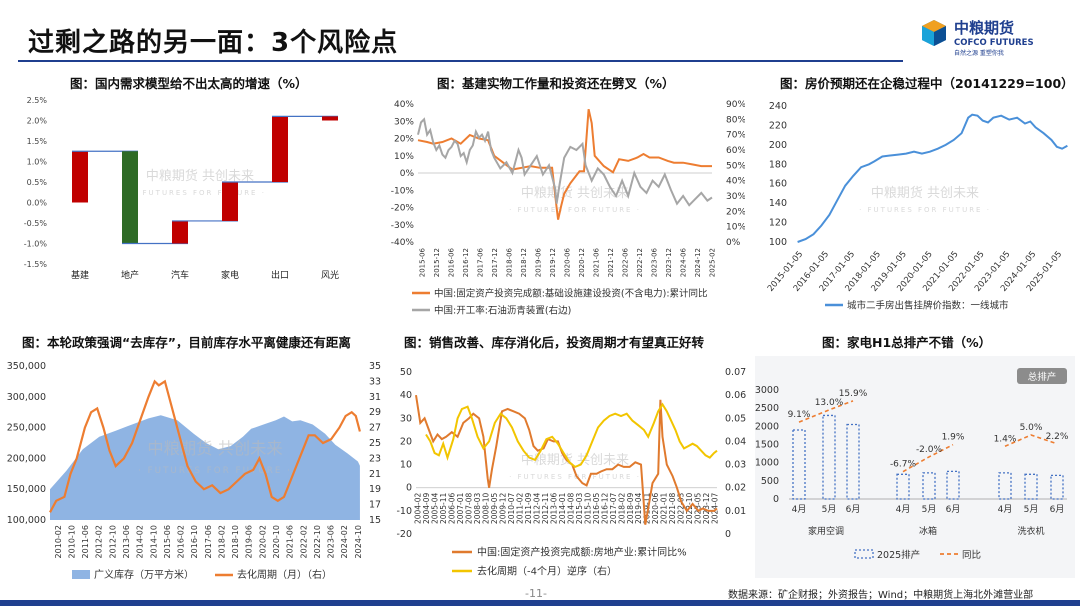 This screenshot has height=606, width=1080. Describe the element at coordinates (545, 508) in the screenshot. I see `cycle-xtick: 2012-11` at that location.